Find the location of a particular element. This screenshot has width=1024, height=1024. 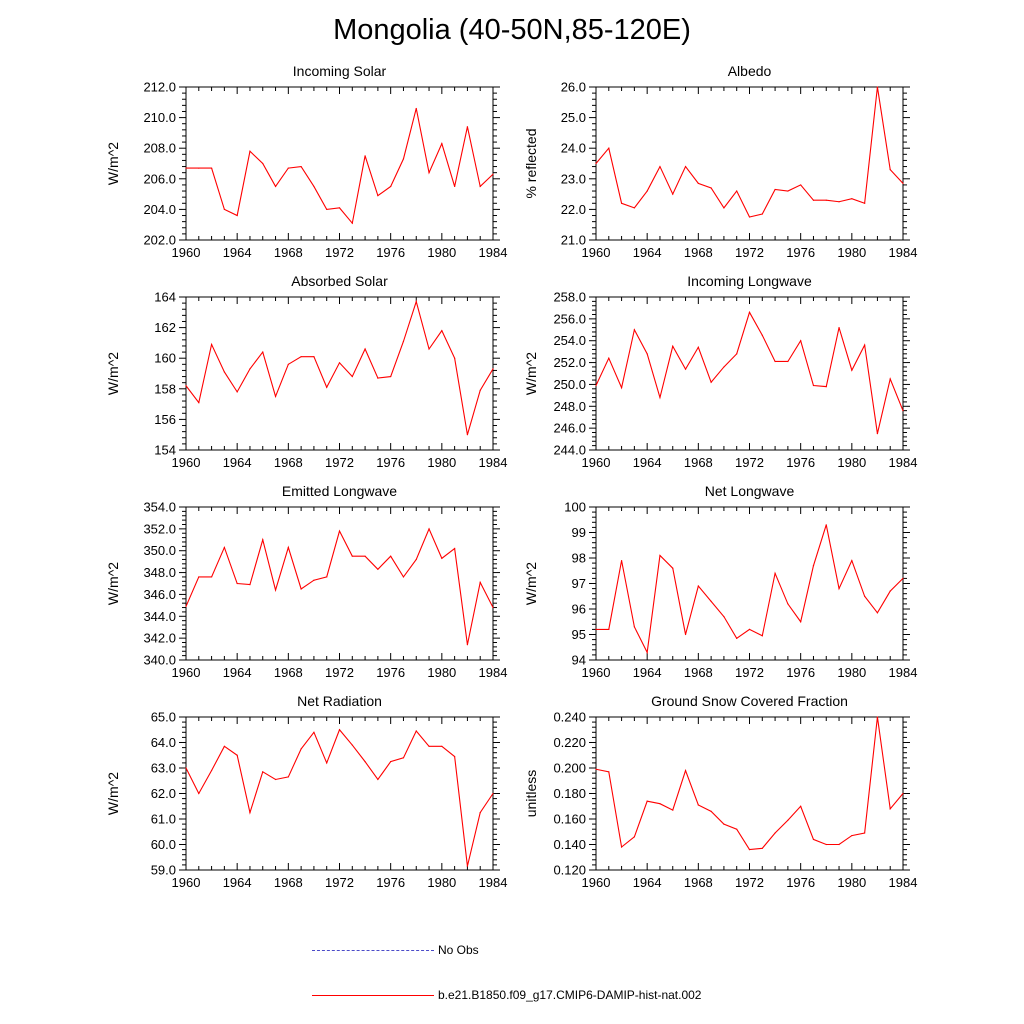

y-tick-label: 22.0 is located at coordinates (573, 209).